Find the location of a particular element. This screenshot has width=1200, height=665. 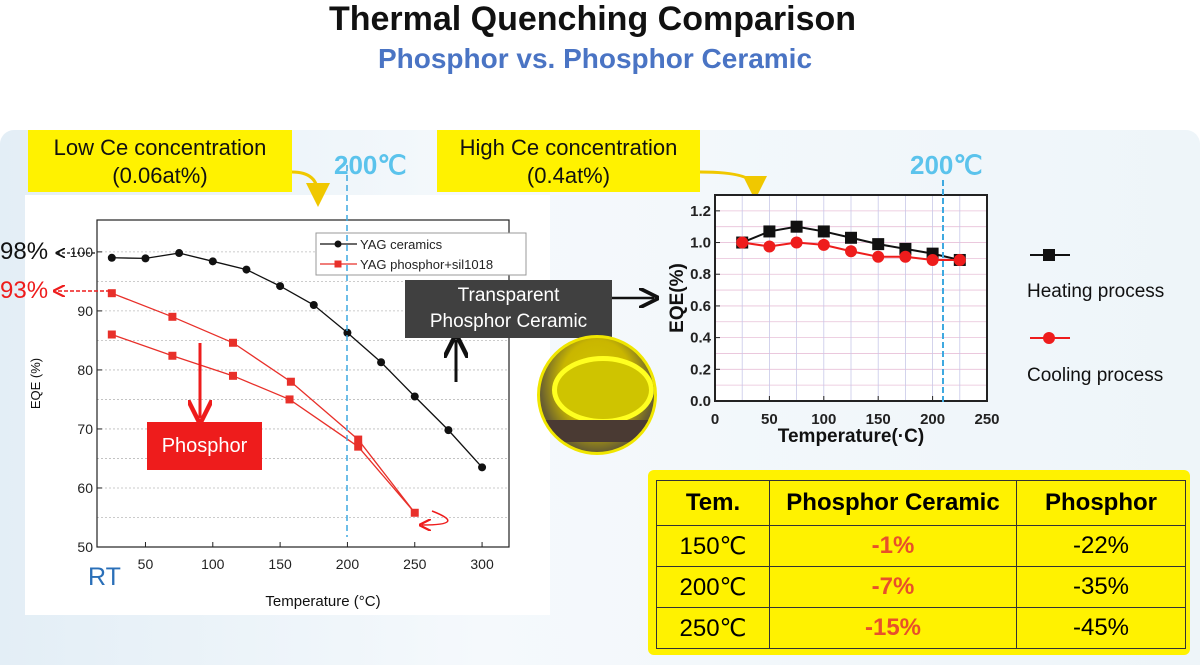

y-tick-label: 0.6 is located at coordinates (700, 306).